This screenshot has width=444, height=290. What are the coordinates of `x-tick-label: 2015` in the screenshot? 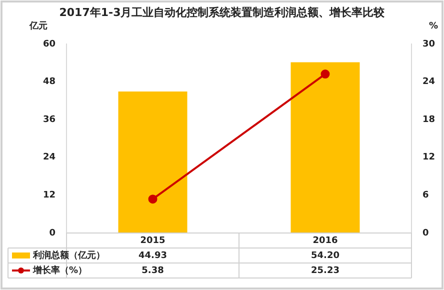 It's located at (153, 241).